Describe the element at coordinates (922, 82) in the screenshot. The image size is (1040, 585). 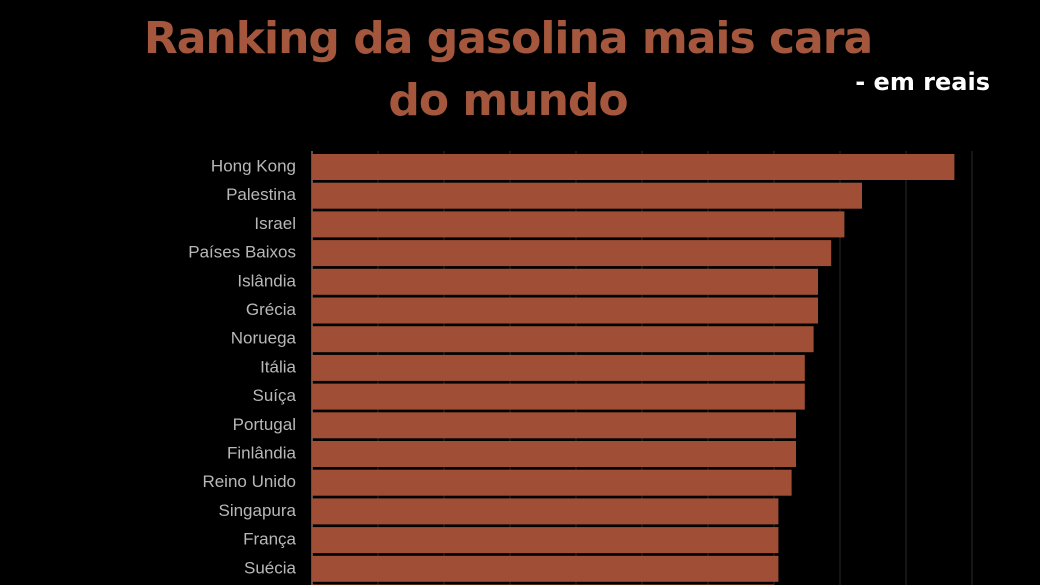
I see `chart-subtitle: - em reais` at that location.